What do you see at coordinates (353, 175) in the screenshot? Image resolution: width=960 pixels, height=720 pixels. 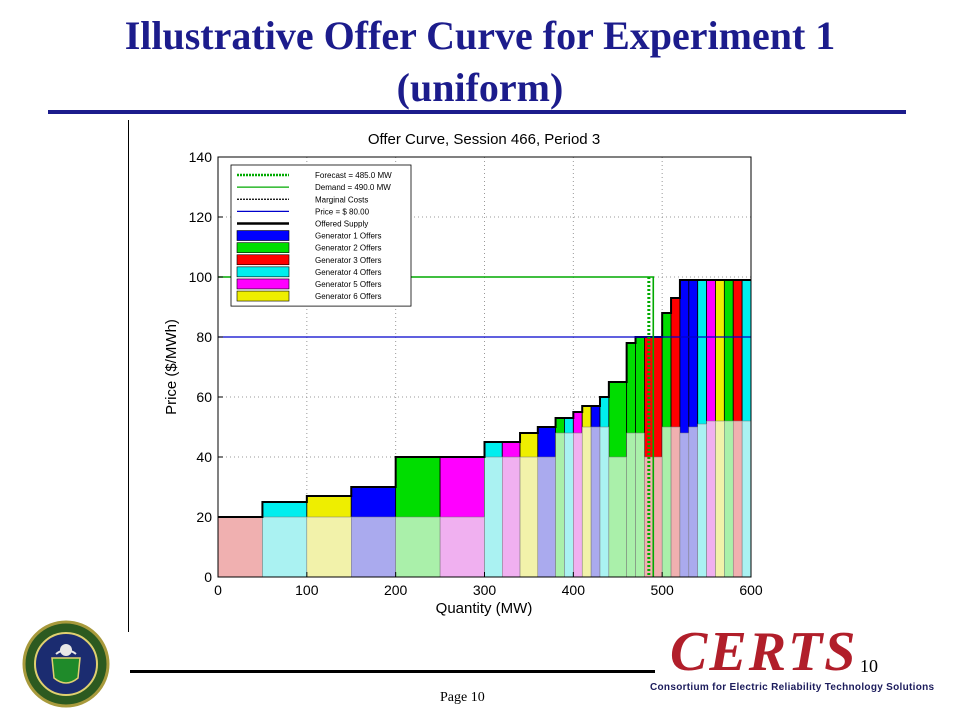 I see `legend-label: Forecast = 485.0 MW` at bounding box center [353, 175].